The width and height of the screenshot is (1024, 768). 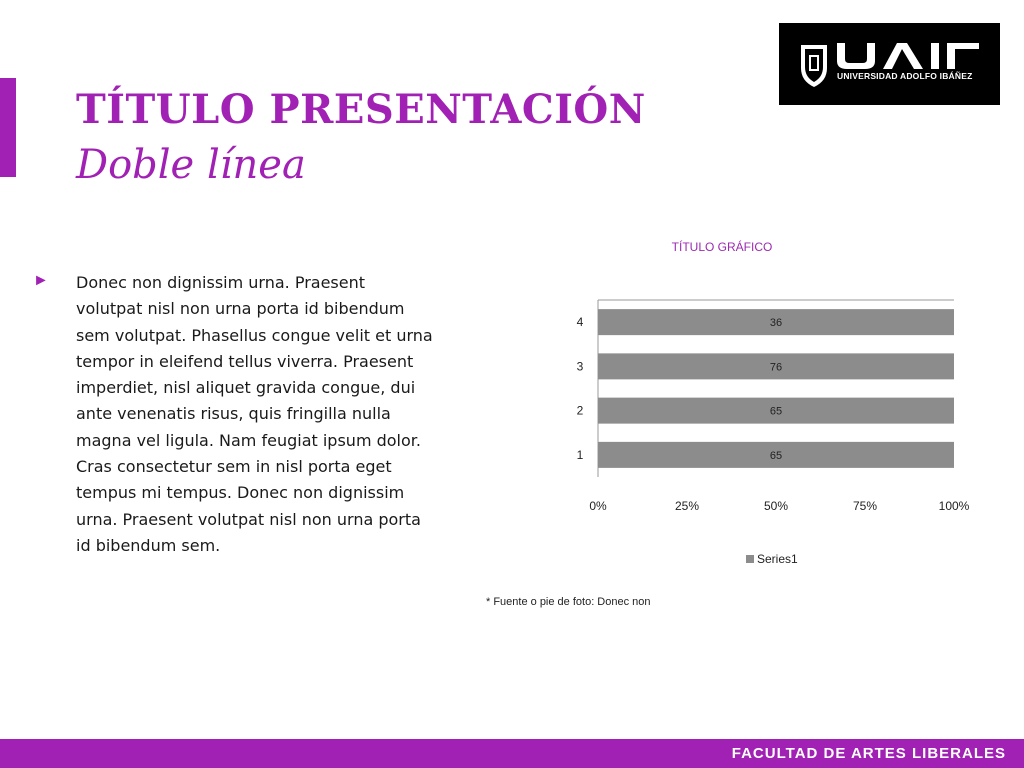 I want to click on legend-label: Series1, so click(x=777, y=559).